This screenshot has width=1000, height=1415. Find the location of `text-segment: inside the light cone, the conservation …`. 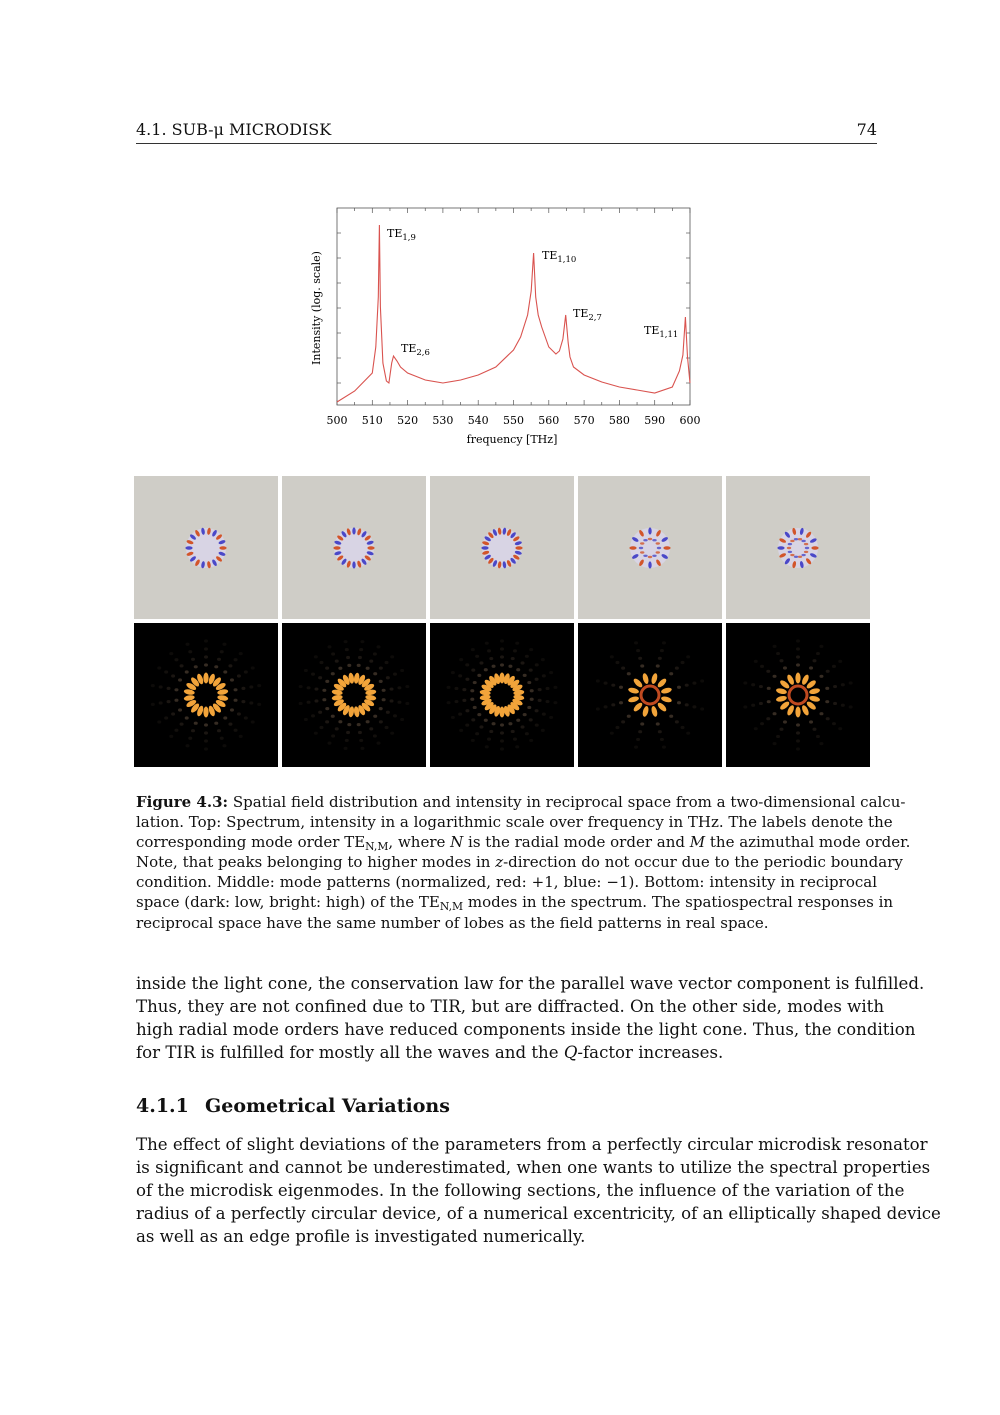

text-segment: inside the light cone, the conservation … is located at coordinates (530, 983).